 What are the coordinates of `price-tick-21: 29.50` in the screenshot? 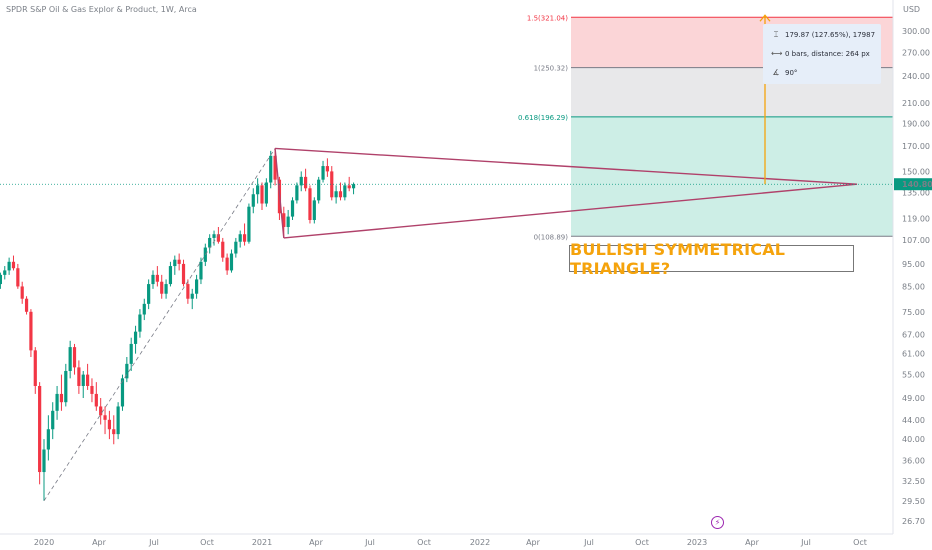 It's located at (913, 501).